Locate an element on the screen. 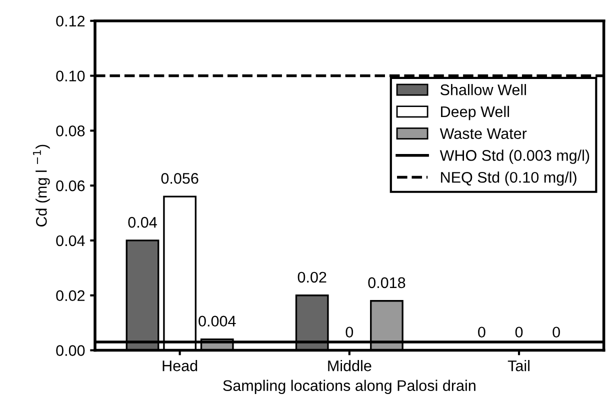 Image resolution: width=613 pixels, height=417 pixels. data-label: 0.056 is located at coordinates (179, 178).